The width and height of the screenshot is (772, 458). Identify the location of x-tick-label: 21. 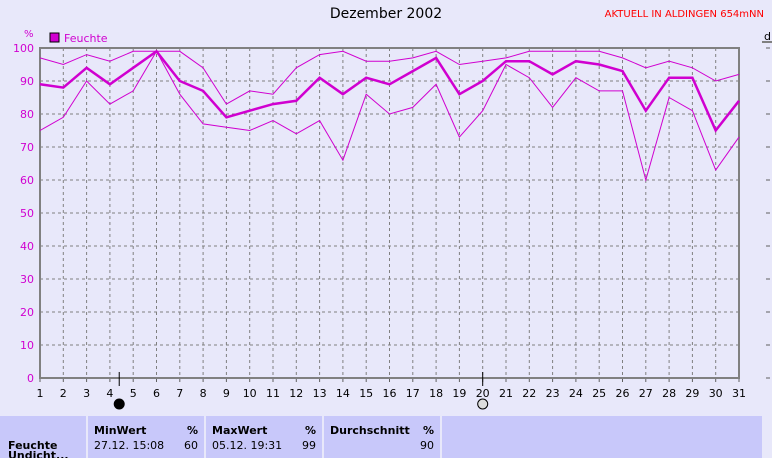
(506, 393).